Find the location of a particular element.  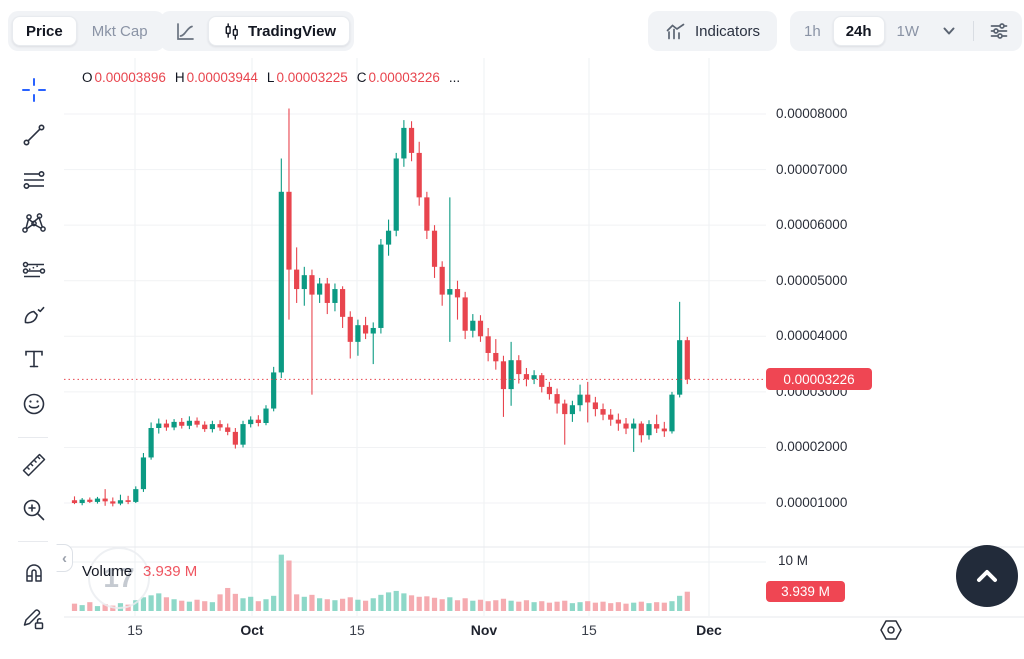

chart-type-toggle: TradingView is located at coordinates (257, 31).